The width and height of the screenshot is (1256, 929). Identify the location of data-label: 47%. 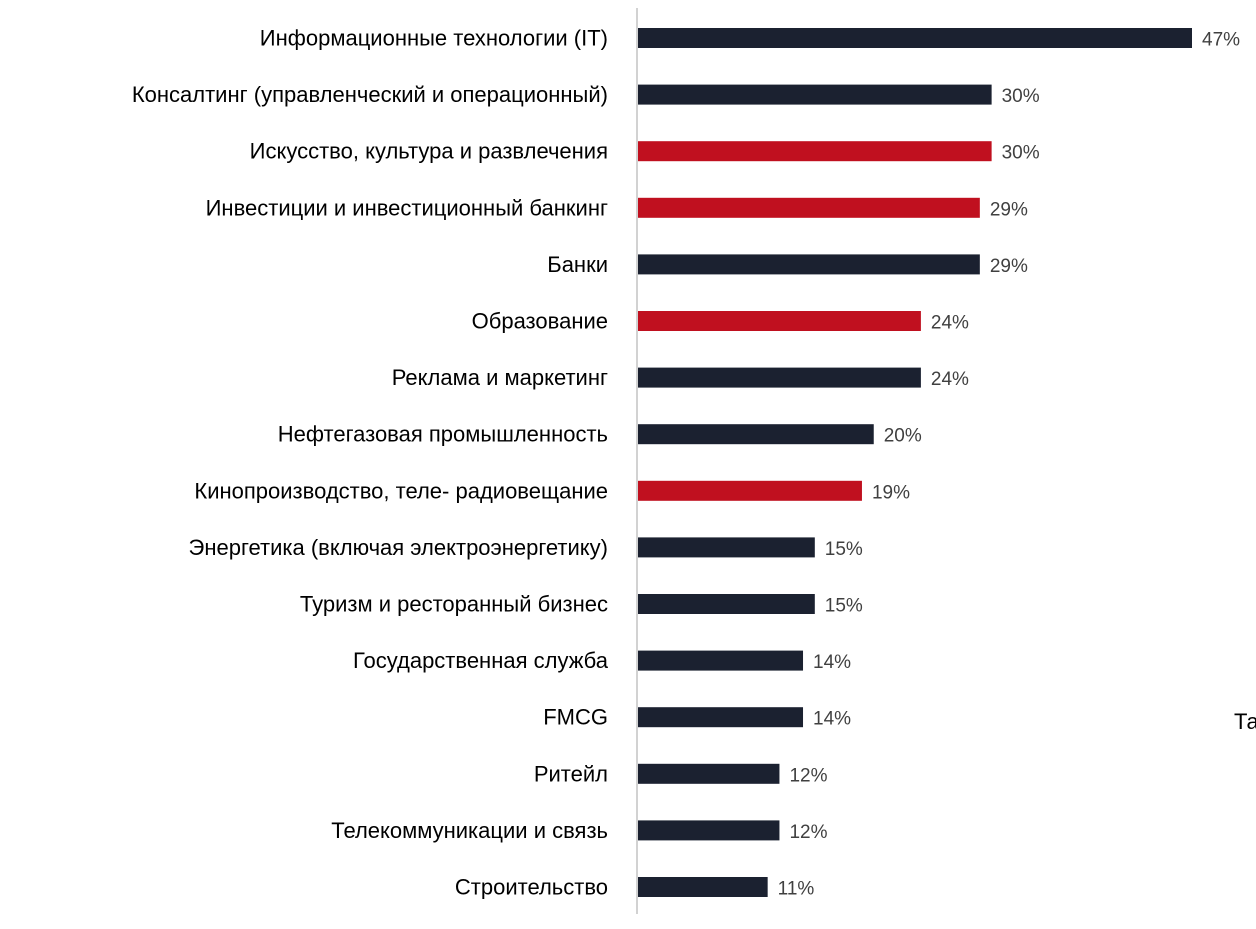
(1221, 40).